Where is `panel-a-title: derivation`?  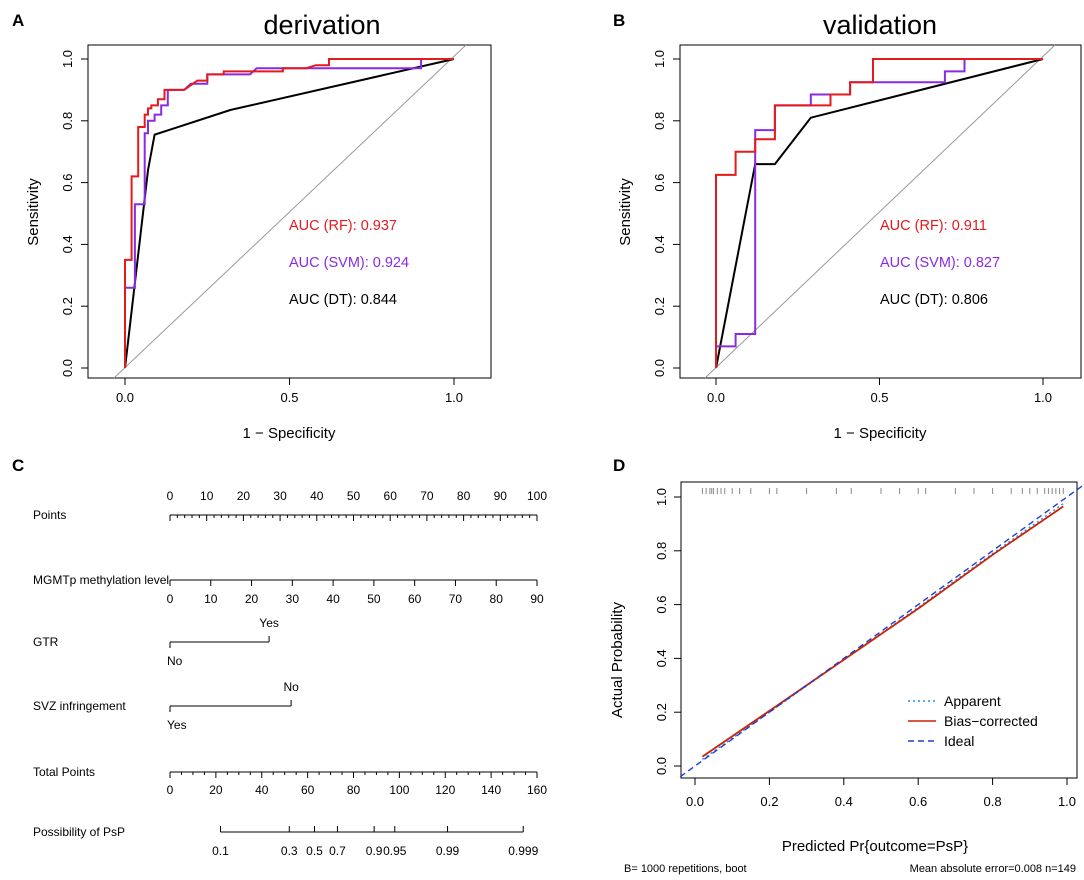 panel-a-title: derivation is located at coordinates (321, 25).